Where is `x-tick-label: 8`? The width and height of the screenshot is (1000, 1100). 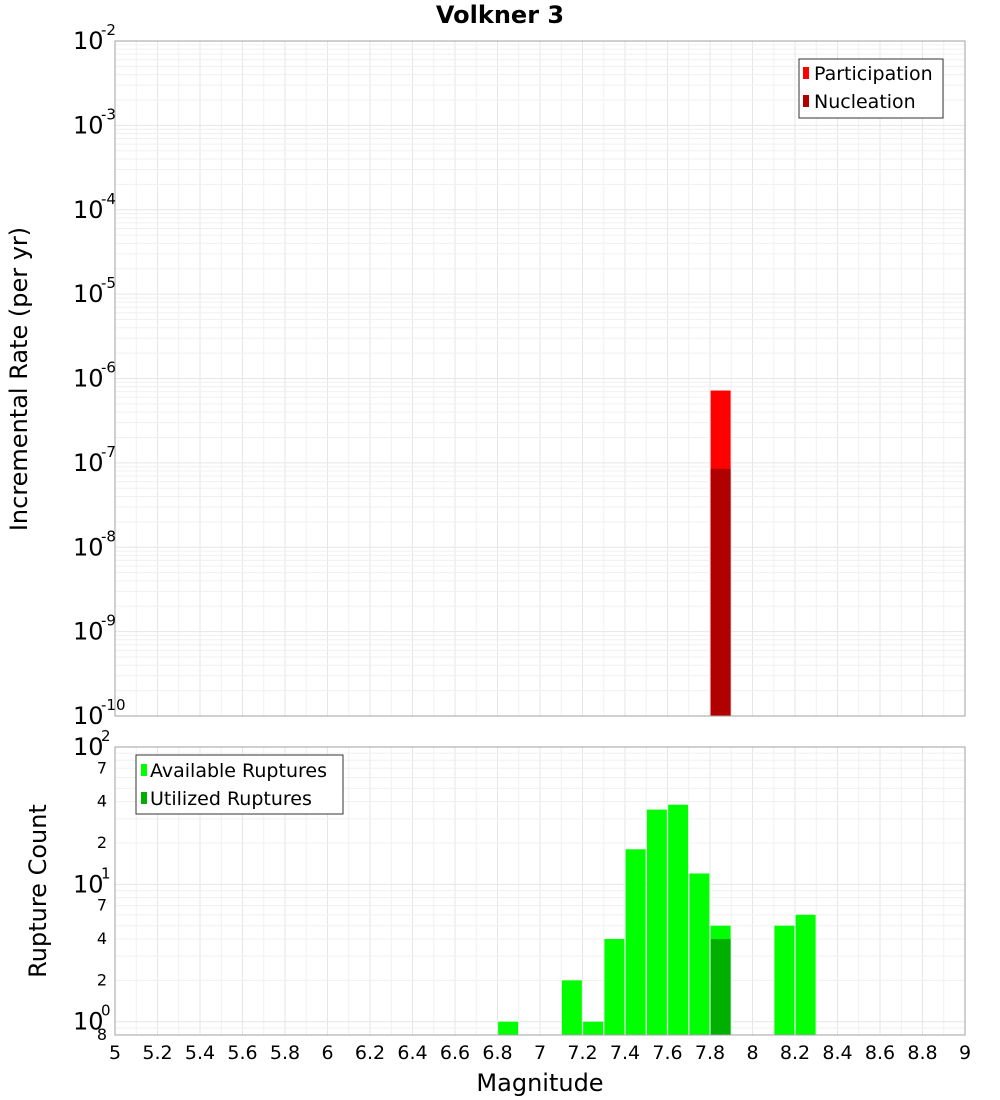 x-tick-label: 8 is located at coordinates (752, 1053).